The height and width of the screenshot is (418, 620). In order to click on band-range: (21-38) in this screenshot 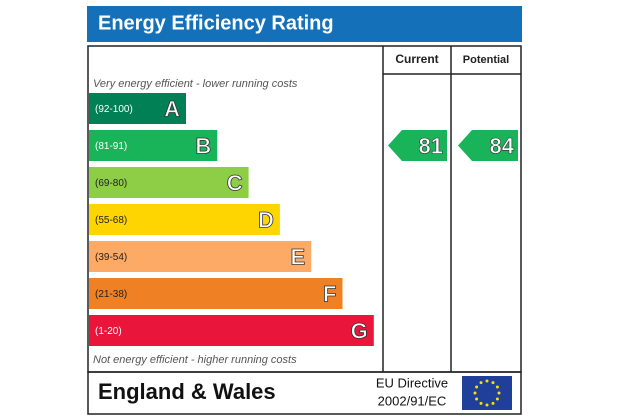, I will do `click(111, 294)`.